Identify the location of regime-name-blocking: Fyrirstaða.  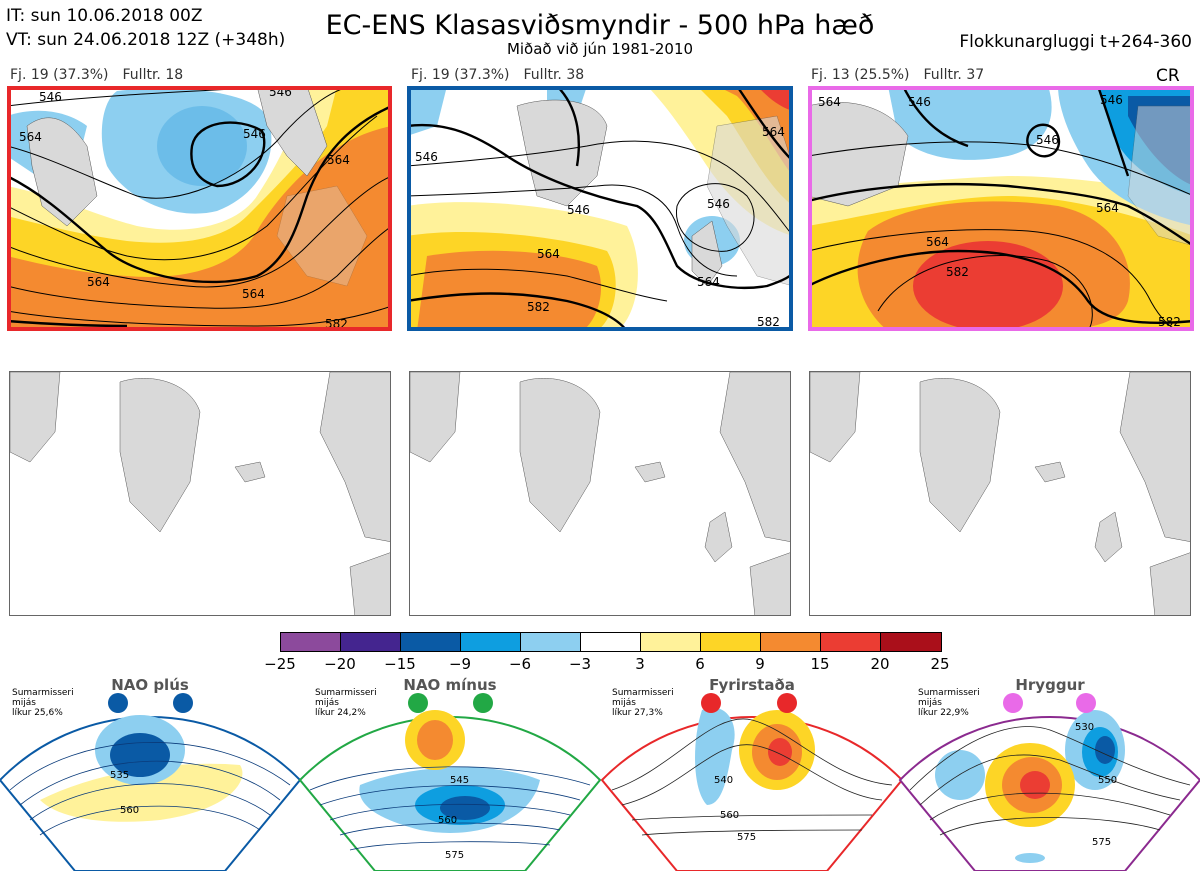
(752, 685).